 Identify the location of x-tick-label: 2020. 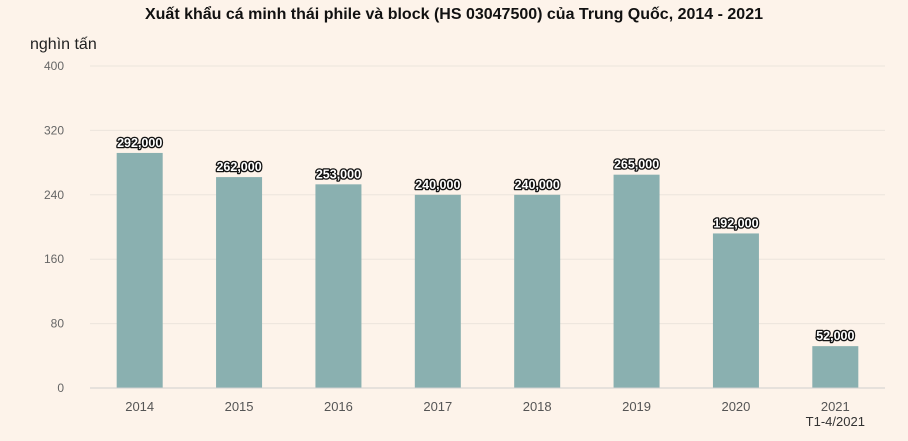
(735, 406).